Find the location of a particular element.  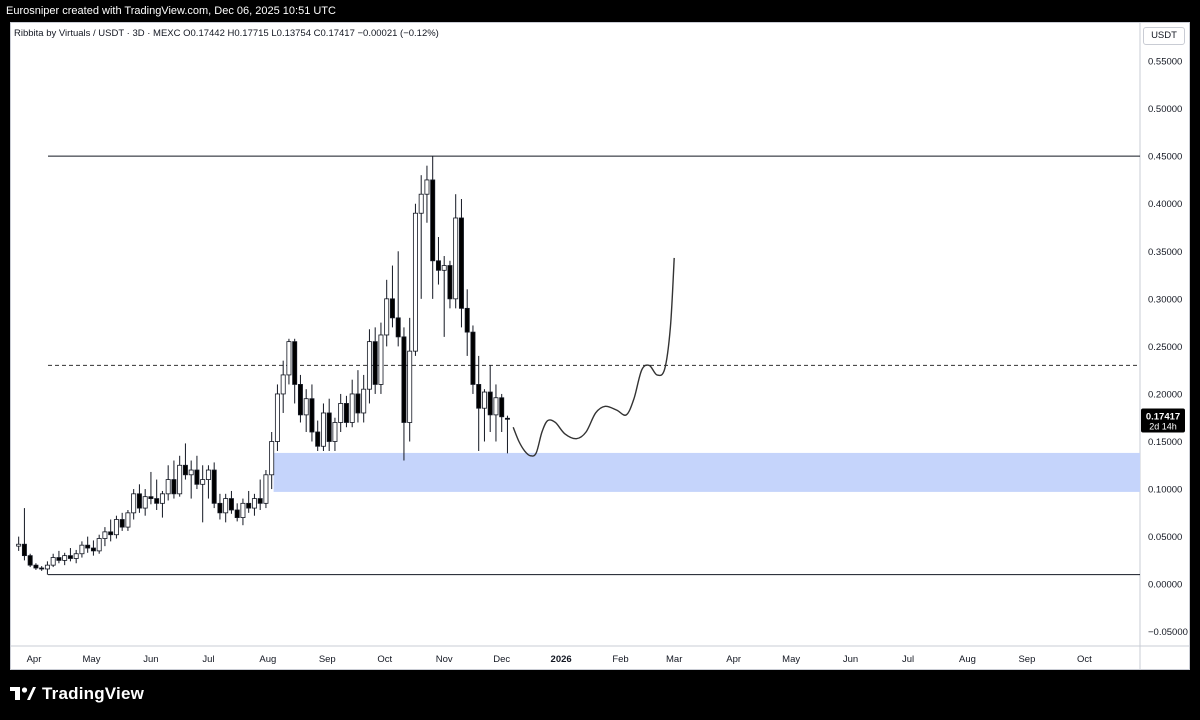

tradingview-logo-text: TradingView is located at coordinates (93, 693).